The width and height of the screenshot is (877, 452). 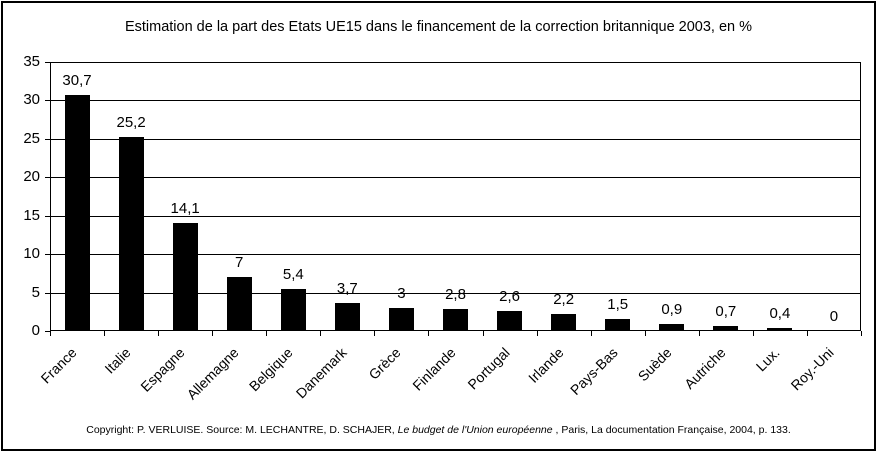 I want to click on bar-value-label: 14,1, so click(x=185, y=208).